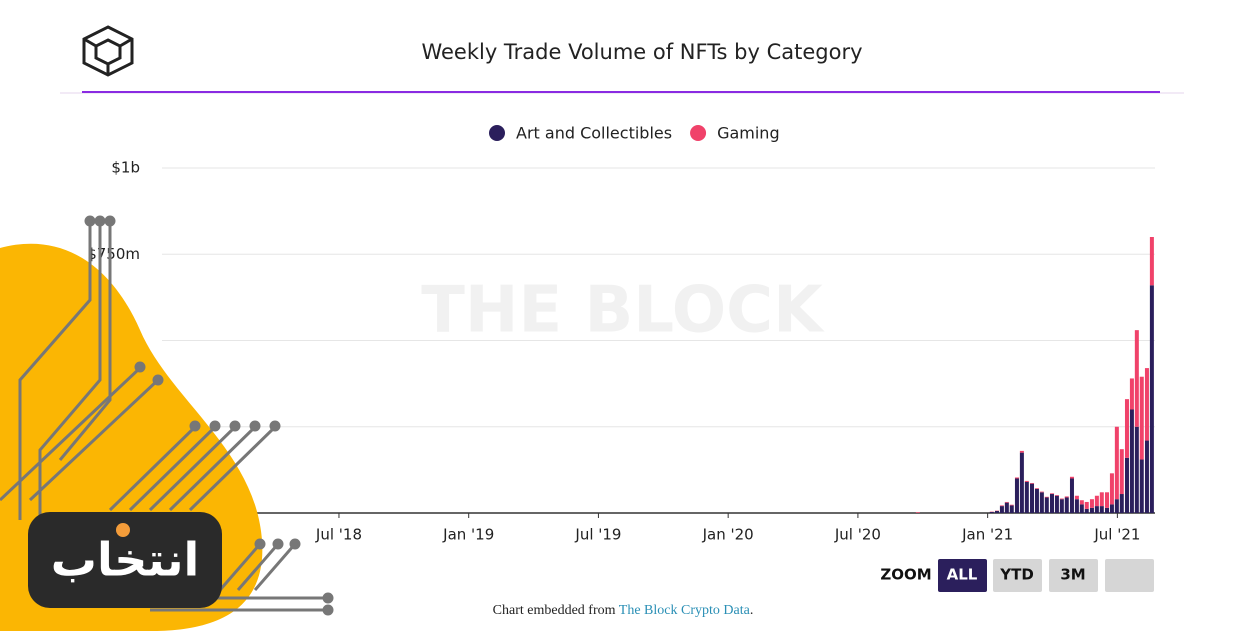 This screenshot has width=1246, height=631. I want to click on y-tick-label: $1b, so click(125, 168).